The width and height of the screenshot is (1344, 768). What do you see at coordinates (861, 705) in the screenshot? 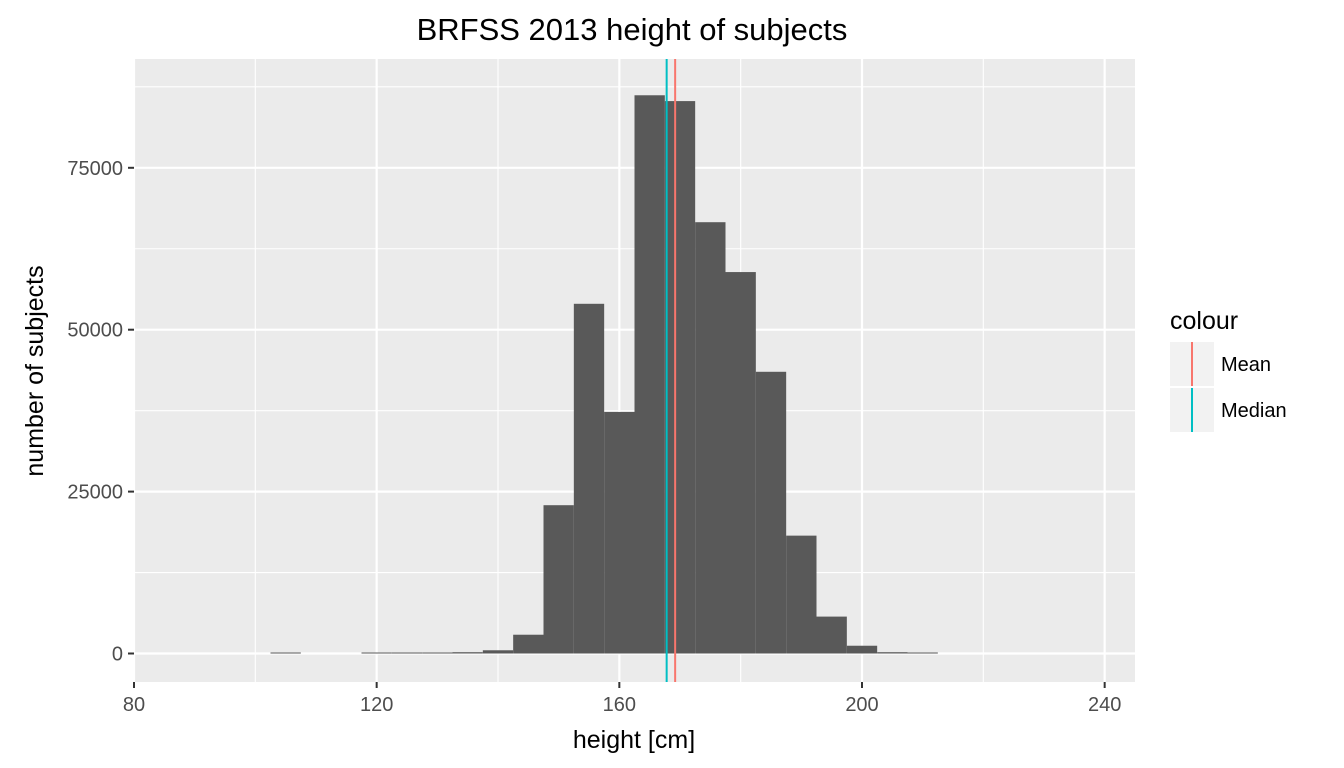
I see `x-tick-label: 200` at bounding box center [861, 705].